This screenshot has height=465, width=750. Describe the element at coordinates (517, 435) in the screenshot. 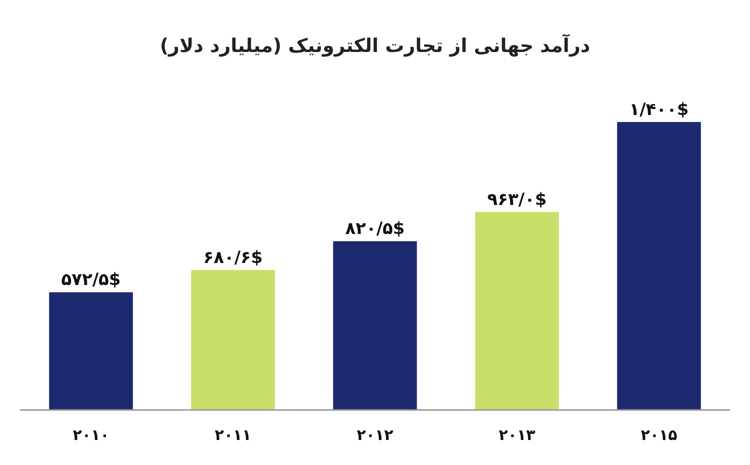

I see `x-tick-label: ۲۰۱۳` at that location.